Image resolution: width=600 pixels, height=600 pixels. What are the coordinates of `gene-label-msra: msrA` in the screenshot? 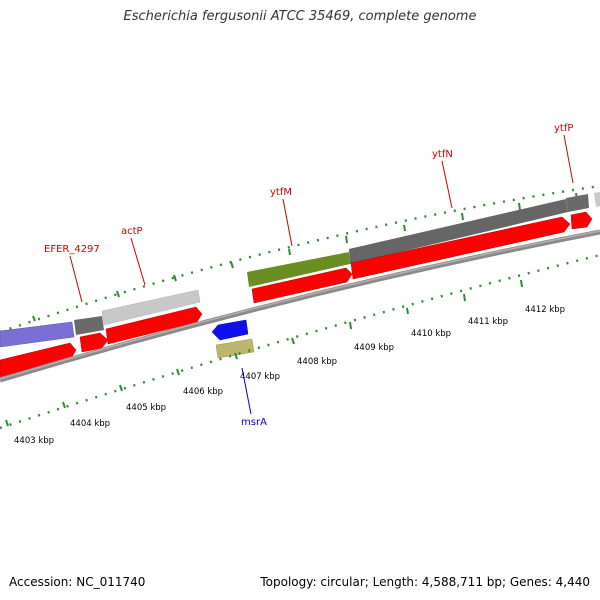 It's located at (254, 422).